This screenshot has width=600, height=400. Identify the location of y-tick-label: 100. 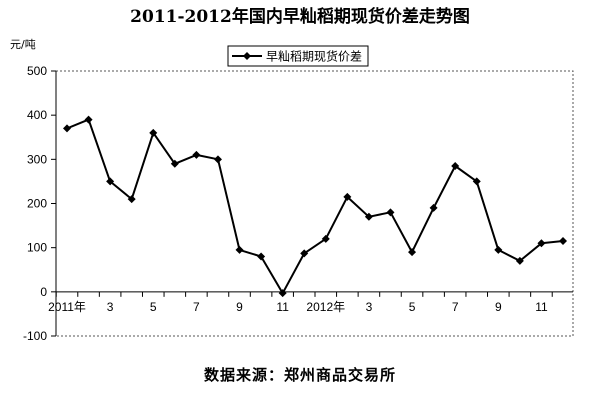
(37, 248).